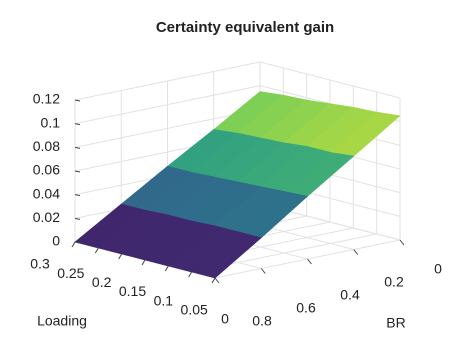 The image size is (454, 337). What do you see at coordinates (46, 99) in the screenshot?
I see `z-tick-label: 0.12` at bounding box center [46, 99].